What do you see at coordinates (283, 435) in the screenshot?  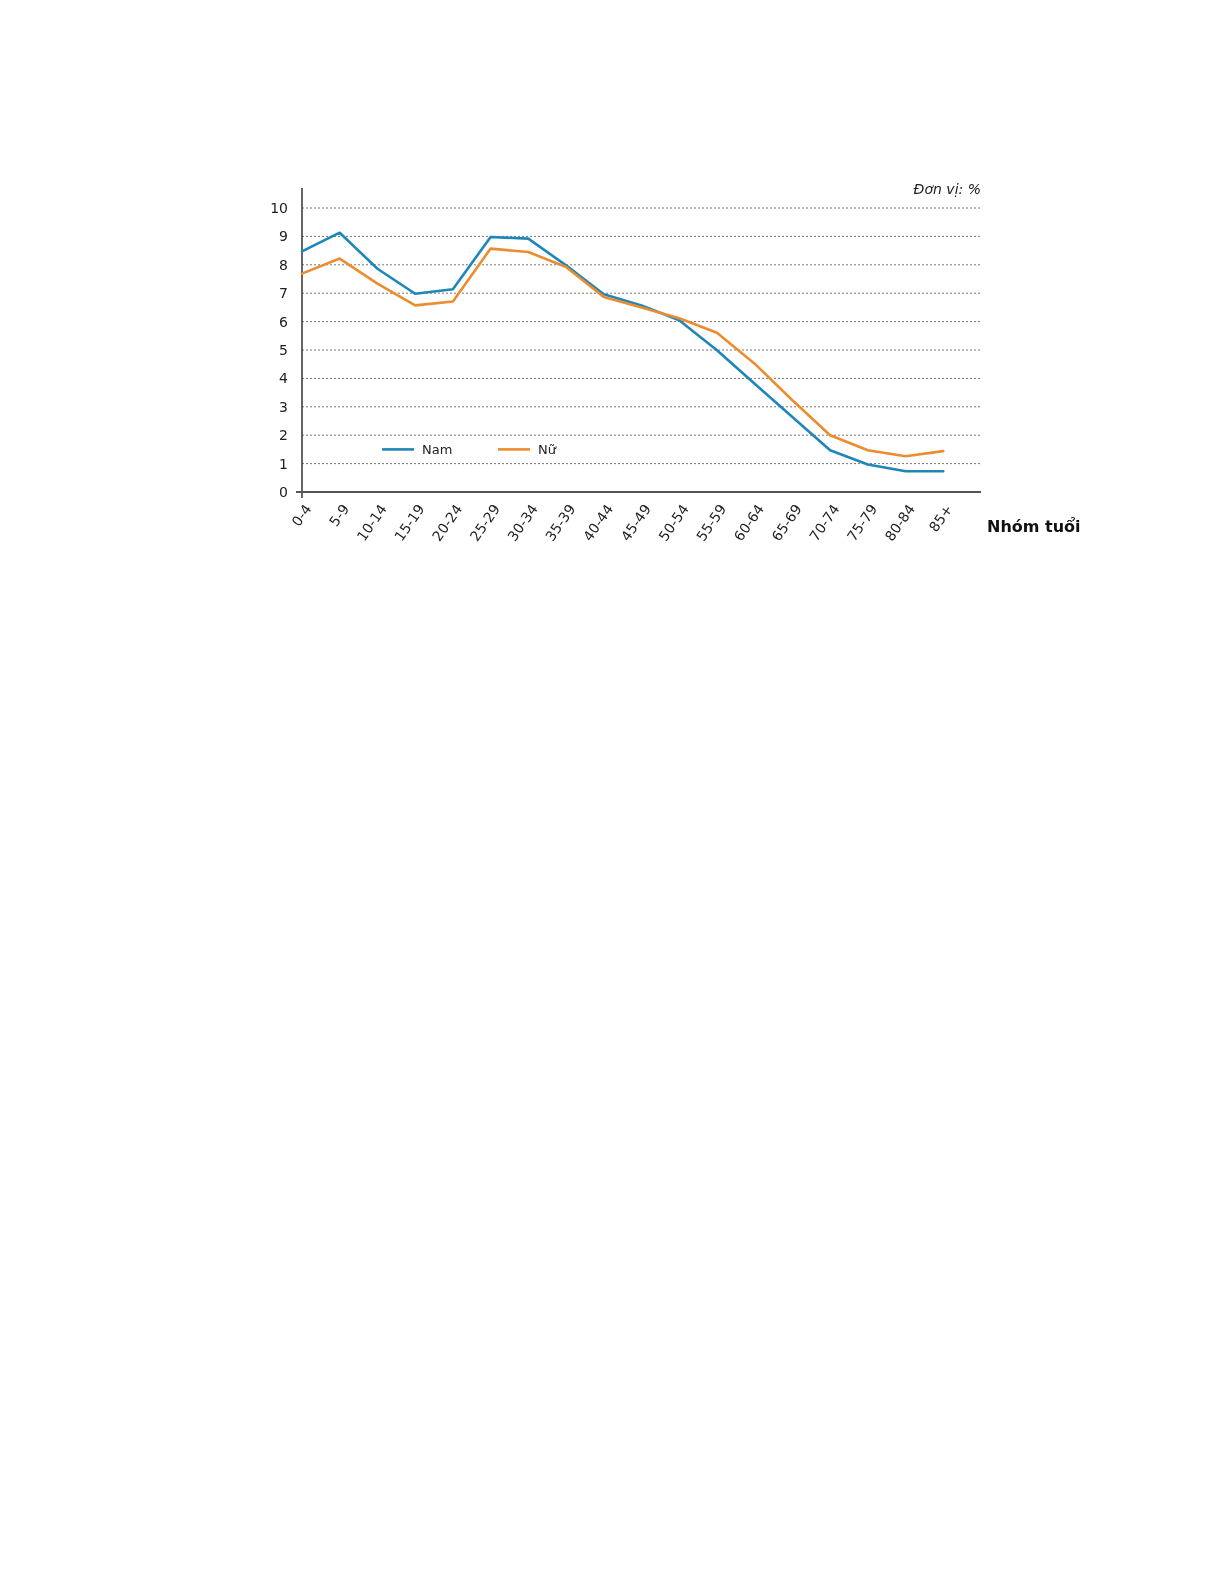 I see `y-tick-label: 2` at bounding box center [283, 435].